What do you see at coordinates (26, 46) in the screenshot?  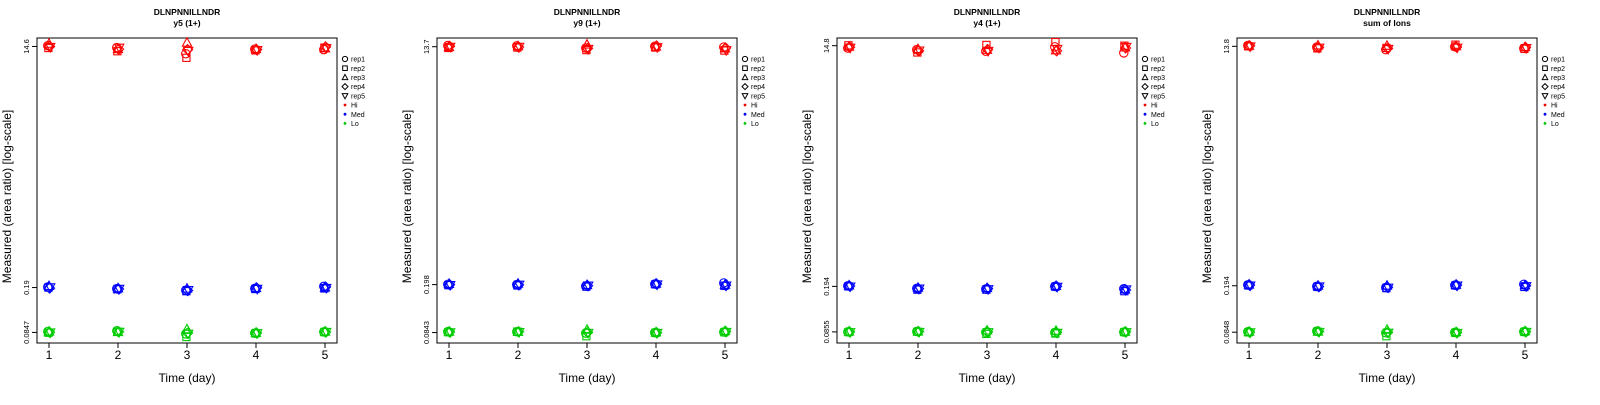 I see `y-tick-label: 14.6` at bounding box center [26, 46].